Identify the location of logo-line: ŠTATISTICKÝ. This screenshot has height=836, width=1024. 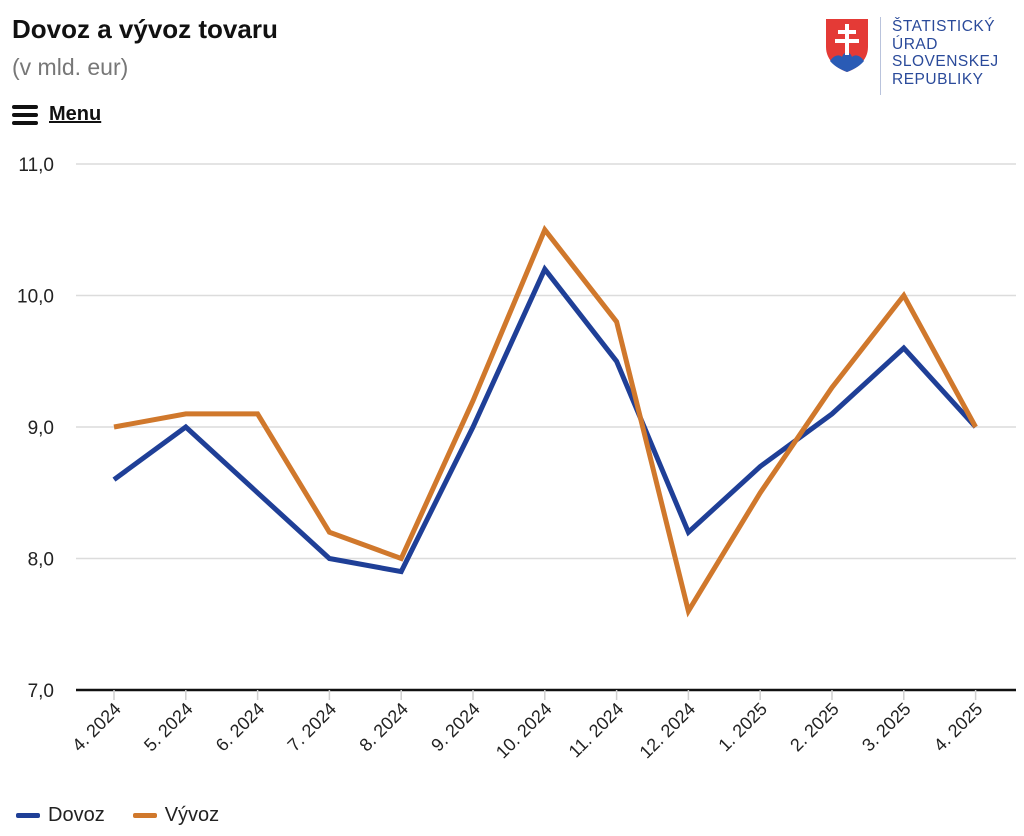
(944, 26).